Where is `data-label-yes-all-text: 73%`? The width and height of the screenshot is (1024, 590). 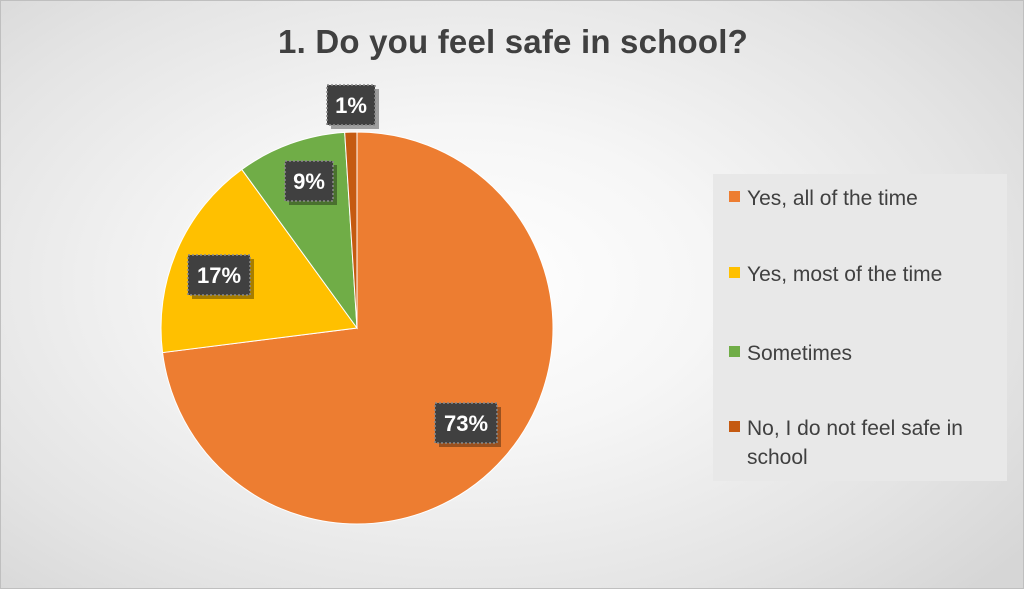 data-label-yes-all-text: 73% is located at coordinates (466, 423).